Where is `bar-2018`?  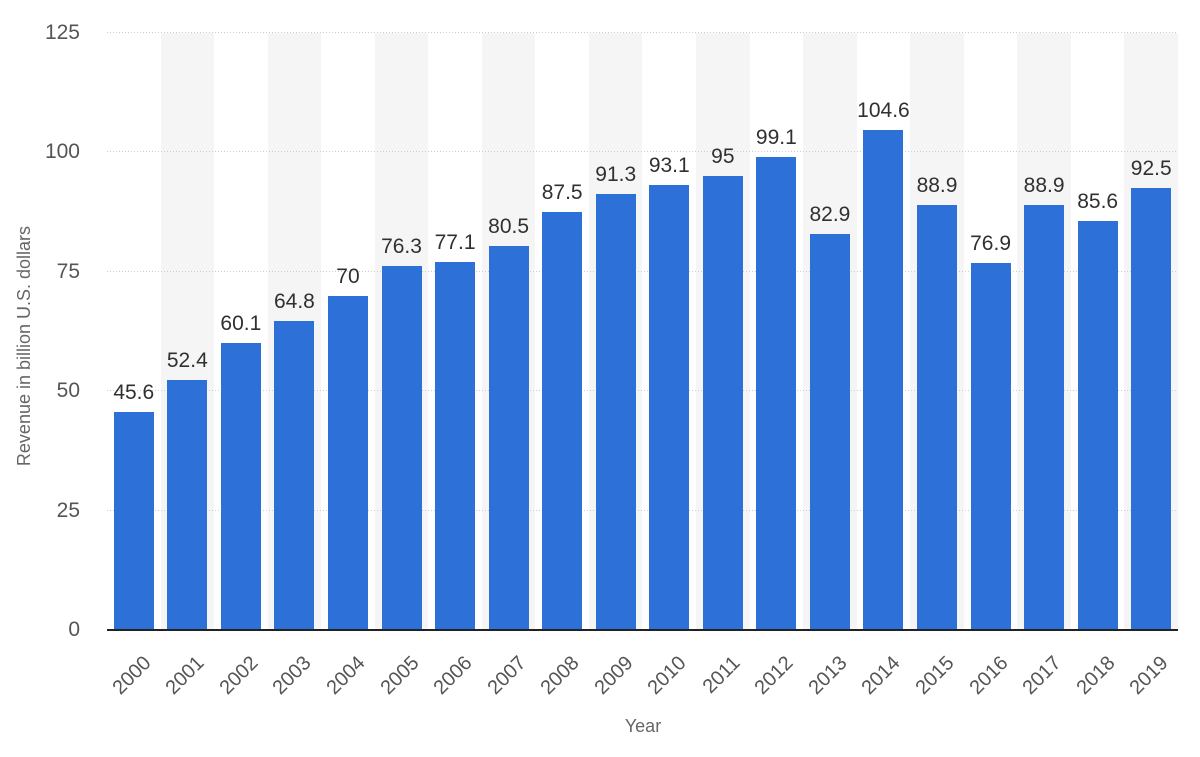 bar-2018 is located at coordinates (1097, 425).